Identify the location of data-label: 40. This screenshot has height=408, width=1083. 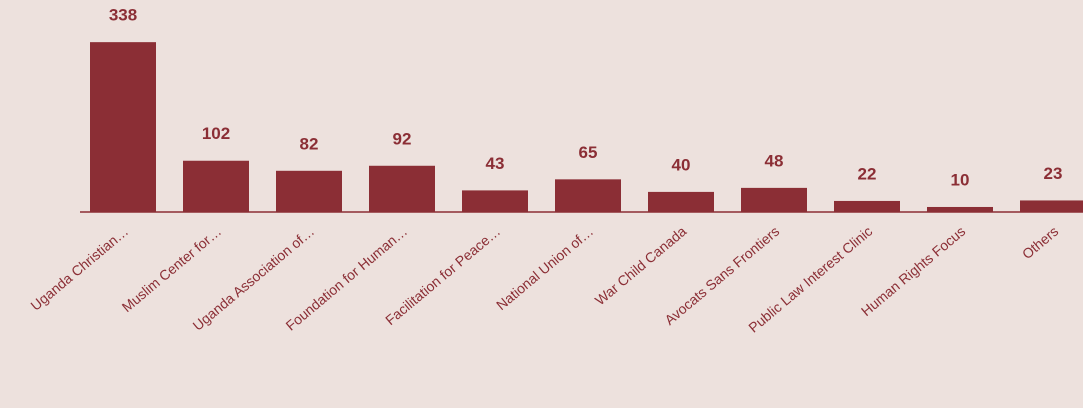
(681, 164).